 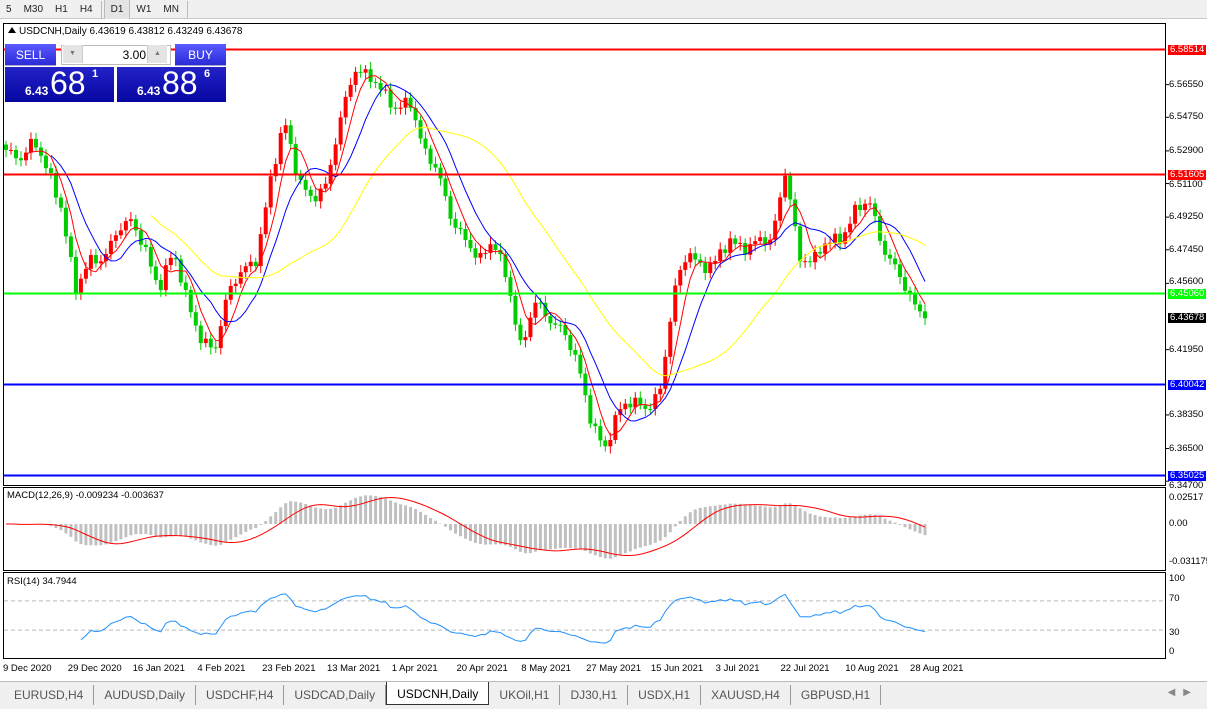 What do you see at coordinates (1177, 578) in the screenshot?
I see `rsi-tick: 100` at bounding box center [1177, 578].